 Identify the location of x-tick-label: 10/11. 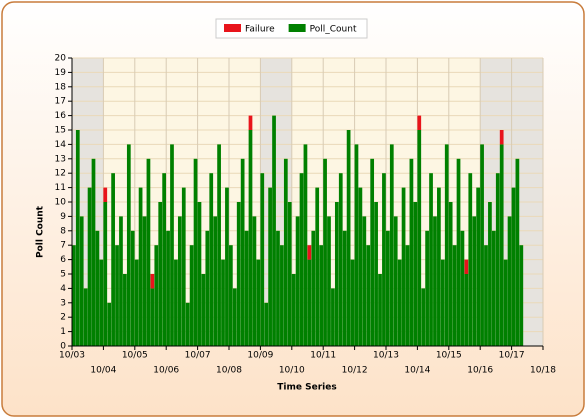
(323, 356).